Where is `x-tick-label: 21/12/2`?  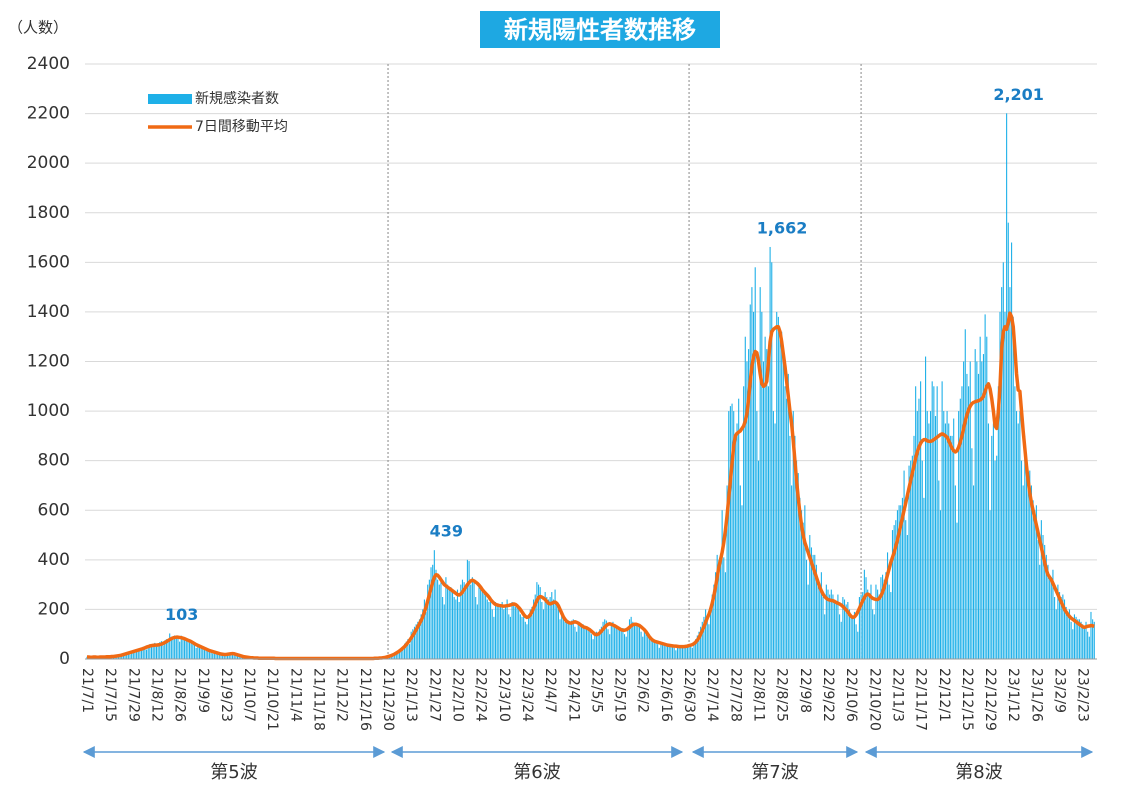
x-tick-label: 21/12/2 is located at coordinates (342, 695).